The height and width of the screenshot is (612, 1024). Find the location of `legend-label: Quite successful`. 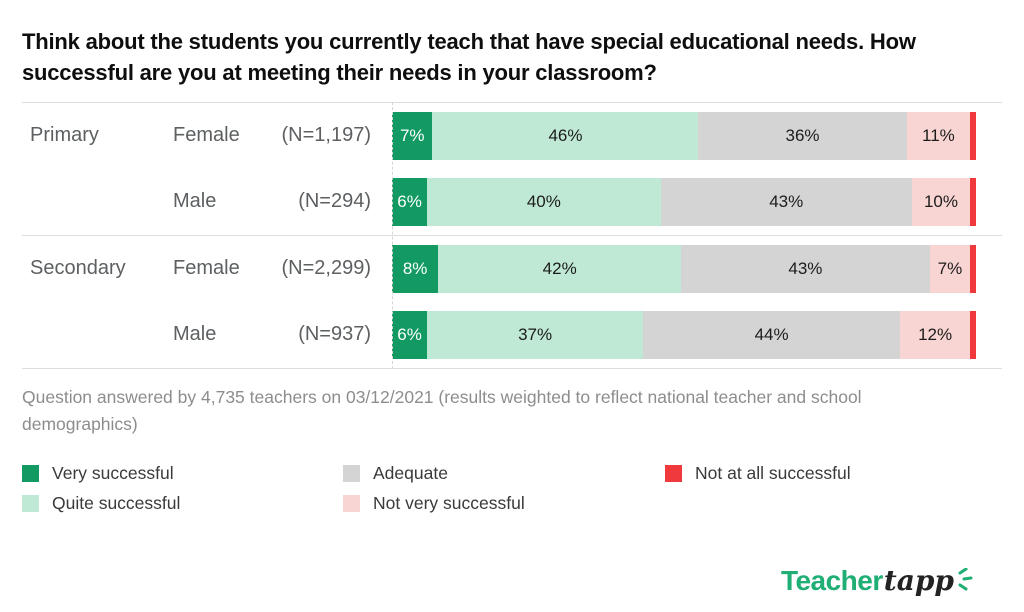

legend-label: Quite successful is located at coordinates (116, 503).